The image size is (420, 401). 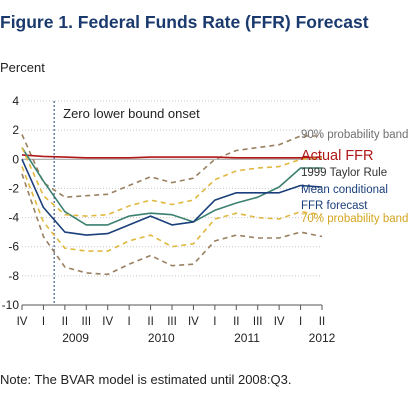 What do you see at coordinates (13, 276) in the screenshot?
I see `y-tick-label: -8` at bounding box center [13, 276].